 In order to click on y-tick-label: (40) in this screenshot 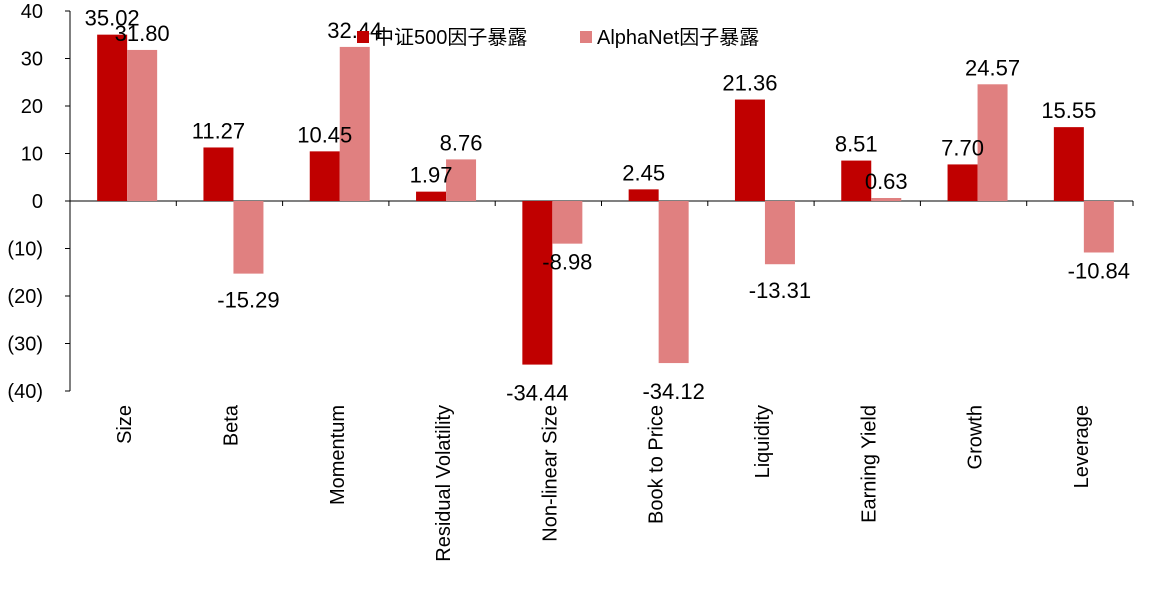, I will do `click(25, 392)`.